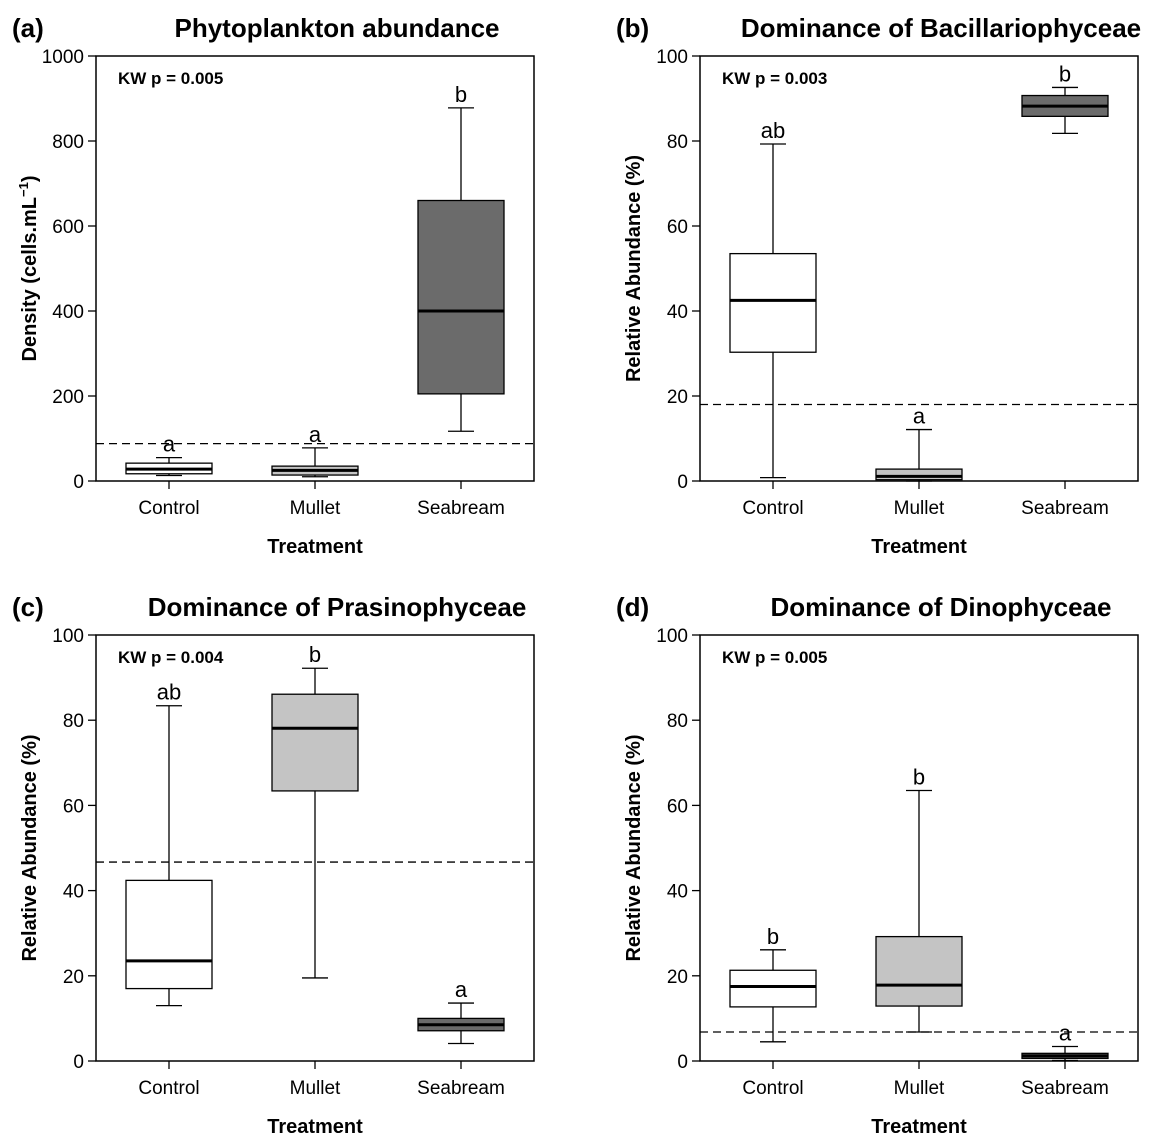 The image size is (1160, 1136). I want to click on panel-letter: (b), so click(632, 28).